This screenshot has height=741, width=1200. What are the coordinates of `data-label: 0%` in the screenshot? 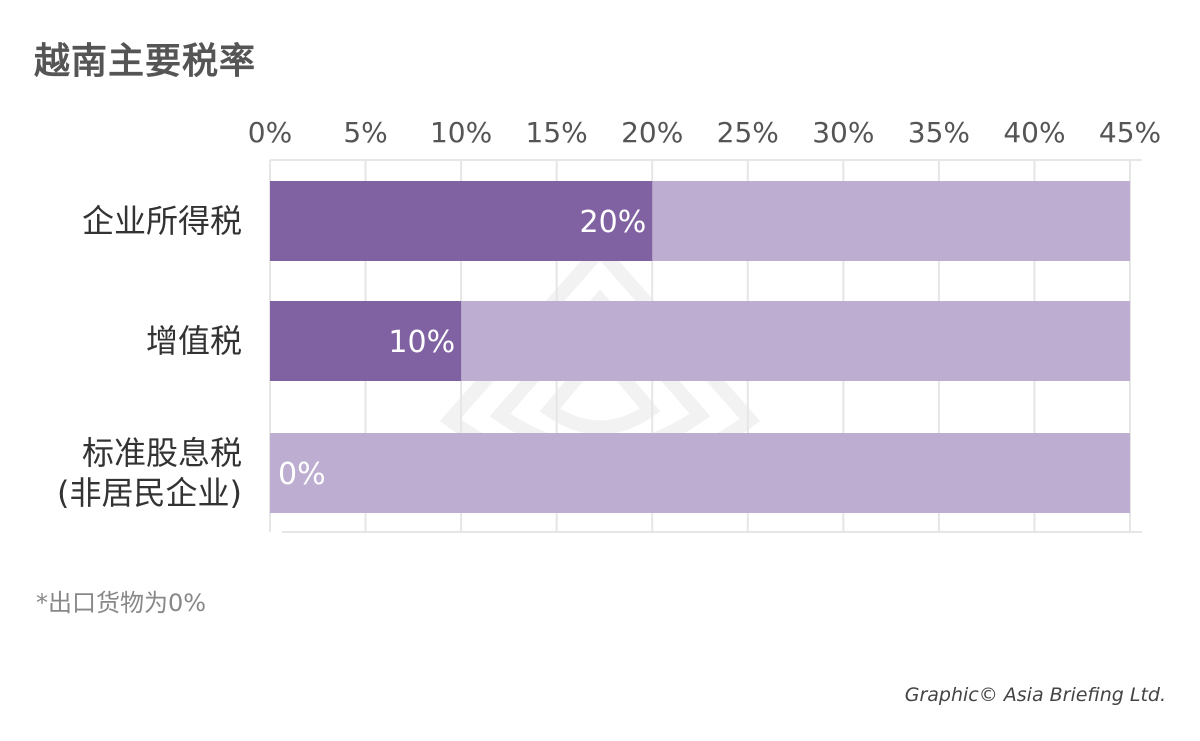 It's located at (302, 474).